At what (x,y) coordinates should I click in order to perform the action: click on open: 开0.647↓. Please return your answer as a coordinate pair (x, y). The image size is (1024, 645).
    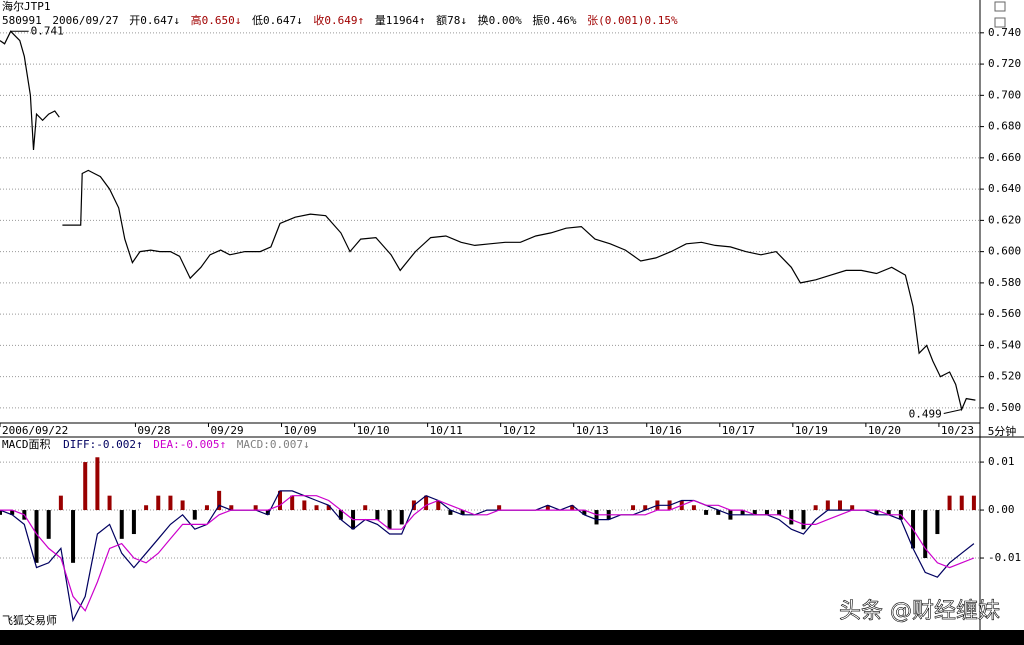
    Looking at the image, I should click on (154, 20).